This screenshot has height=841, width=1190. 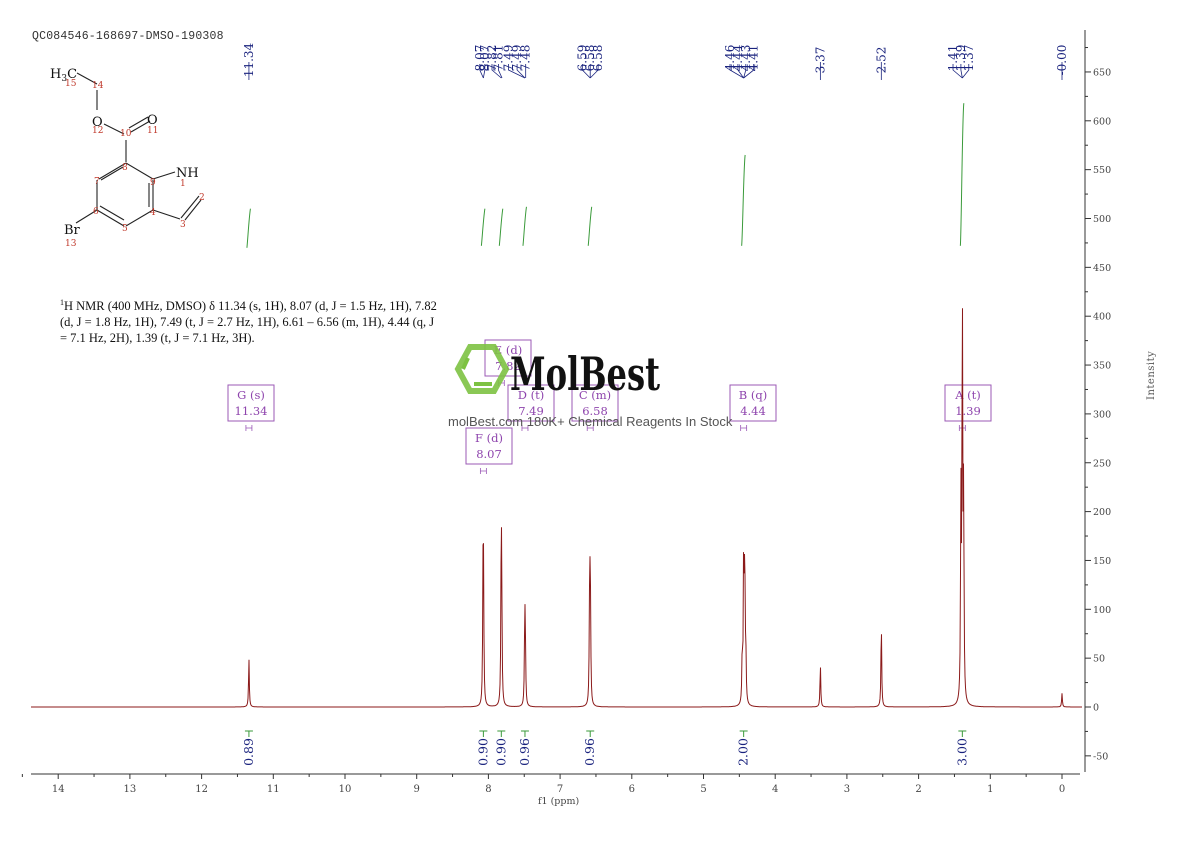 What do you see at coordinates (498, 58) in the screenshot?
I see `peak-shift-label: 7.81` at bounding box center [498, 58].